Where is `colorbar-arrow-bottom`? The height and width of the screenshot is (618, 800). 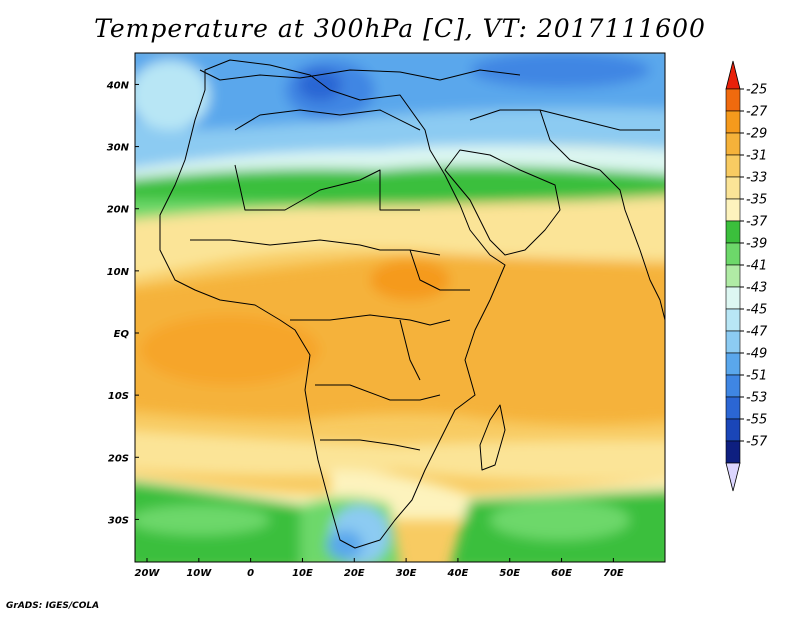
colorbar-arrow-bottom is located at coordinates (733, 477).